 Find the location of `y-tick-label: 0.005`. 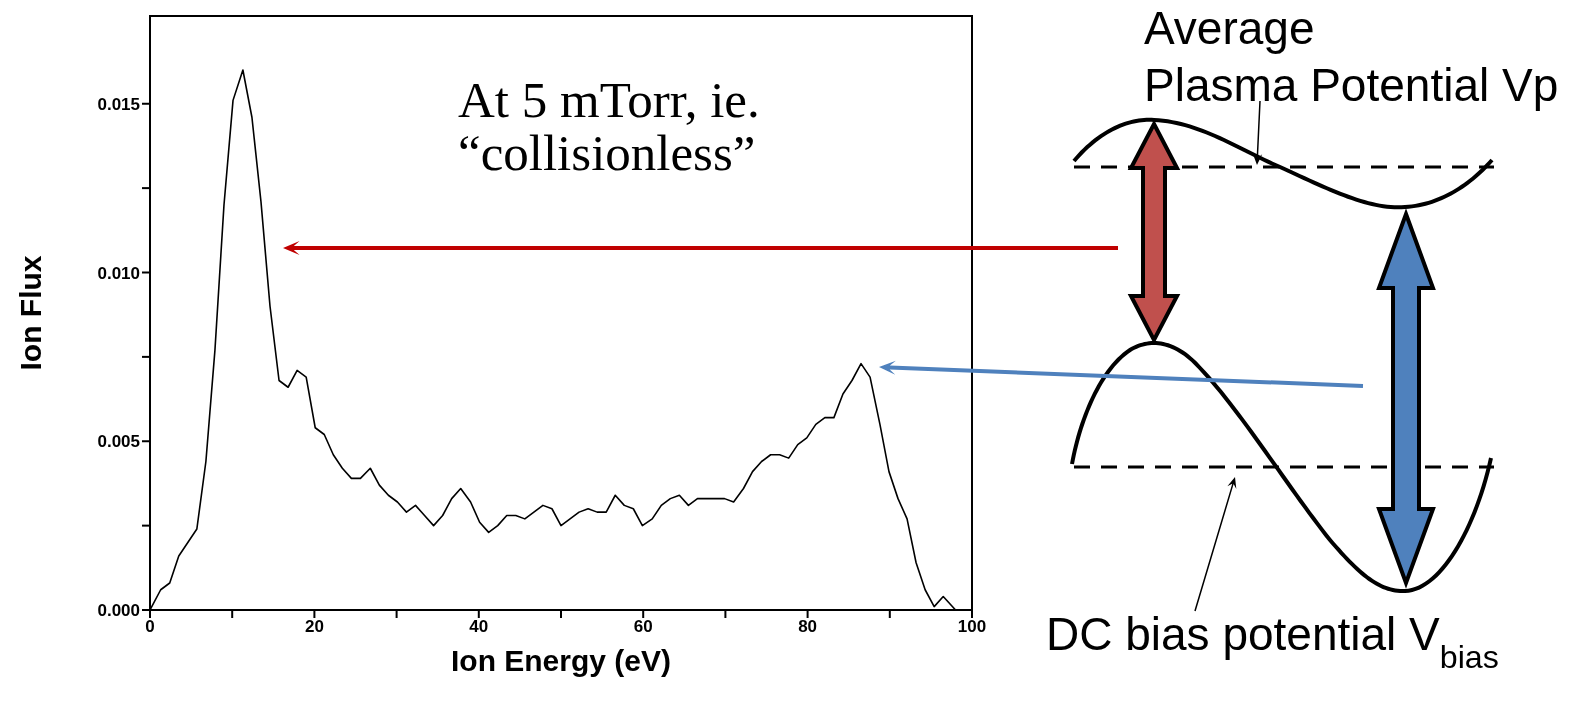

y-tick-label: 0.005 is located at coordinates (118, 442).